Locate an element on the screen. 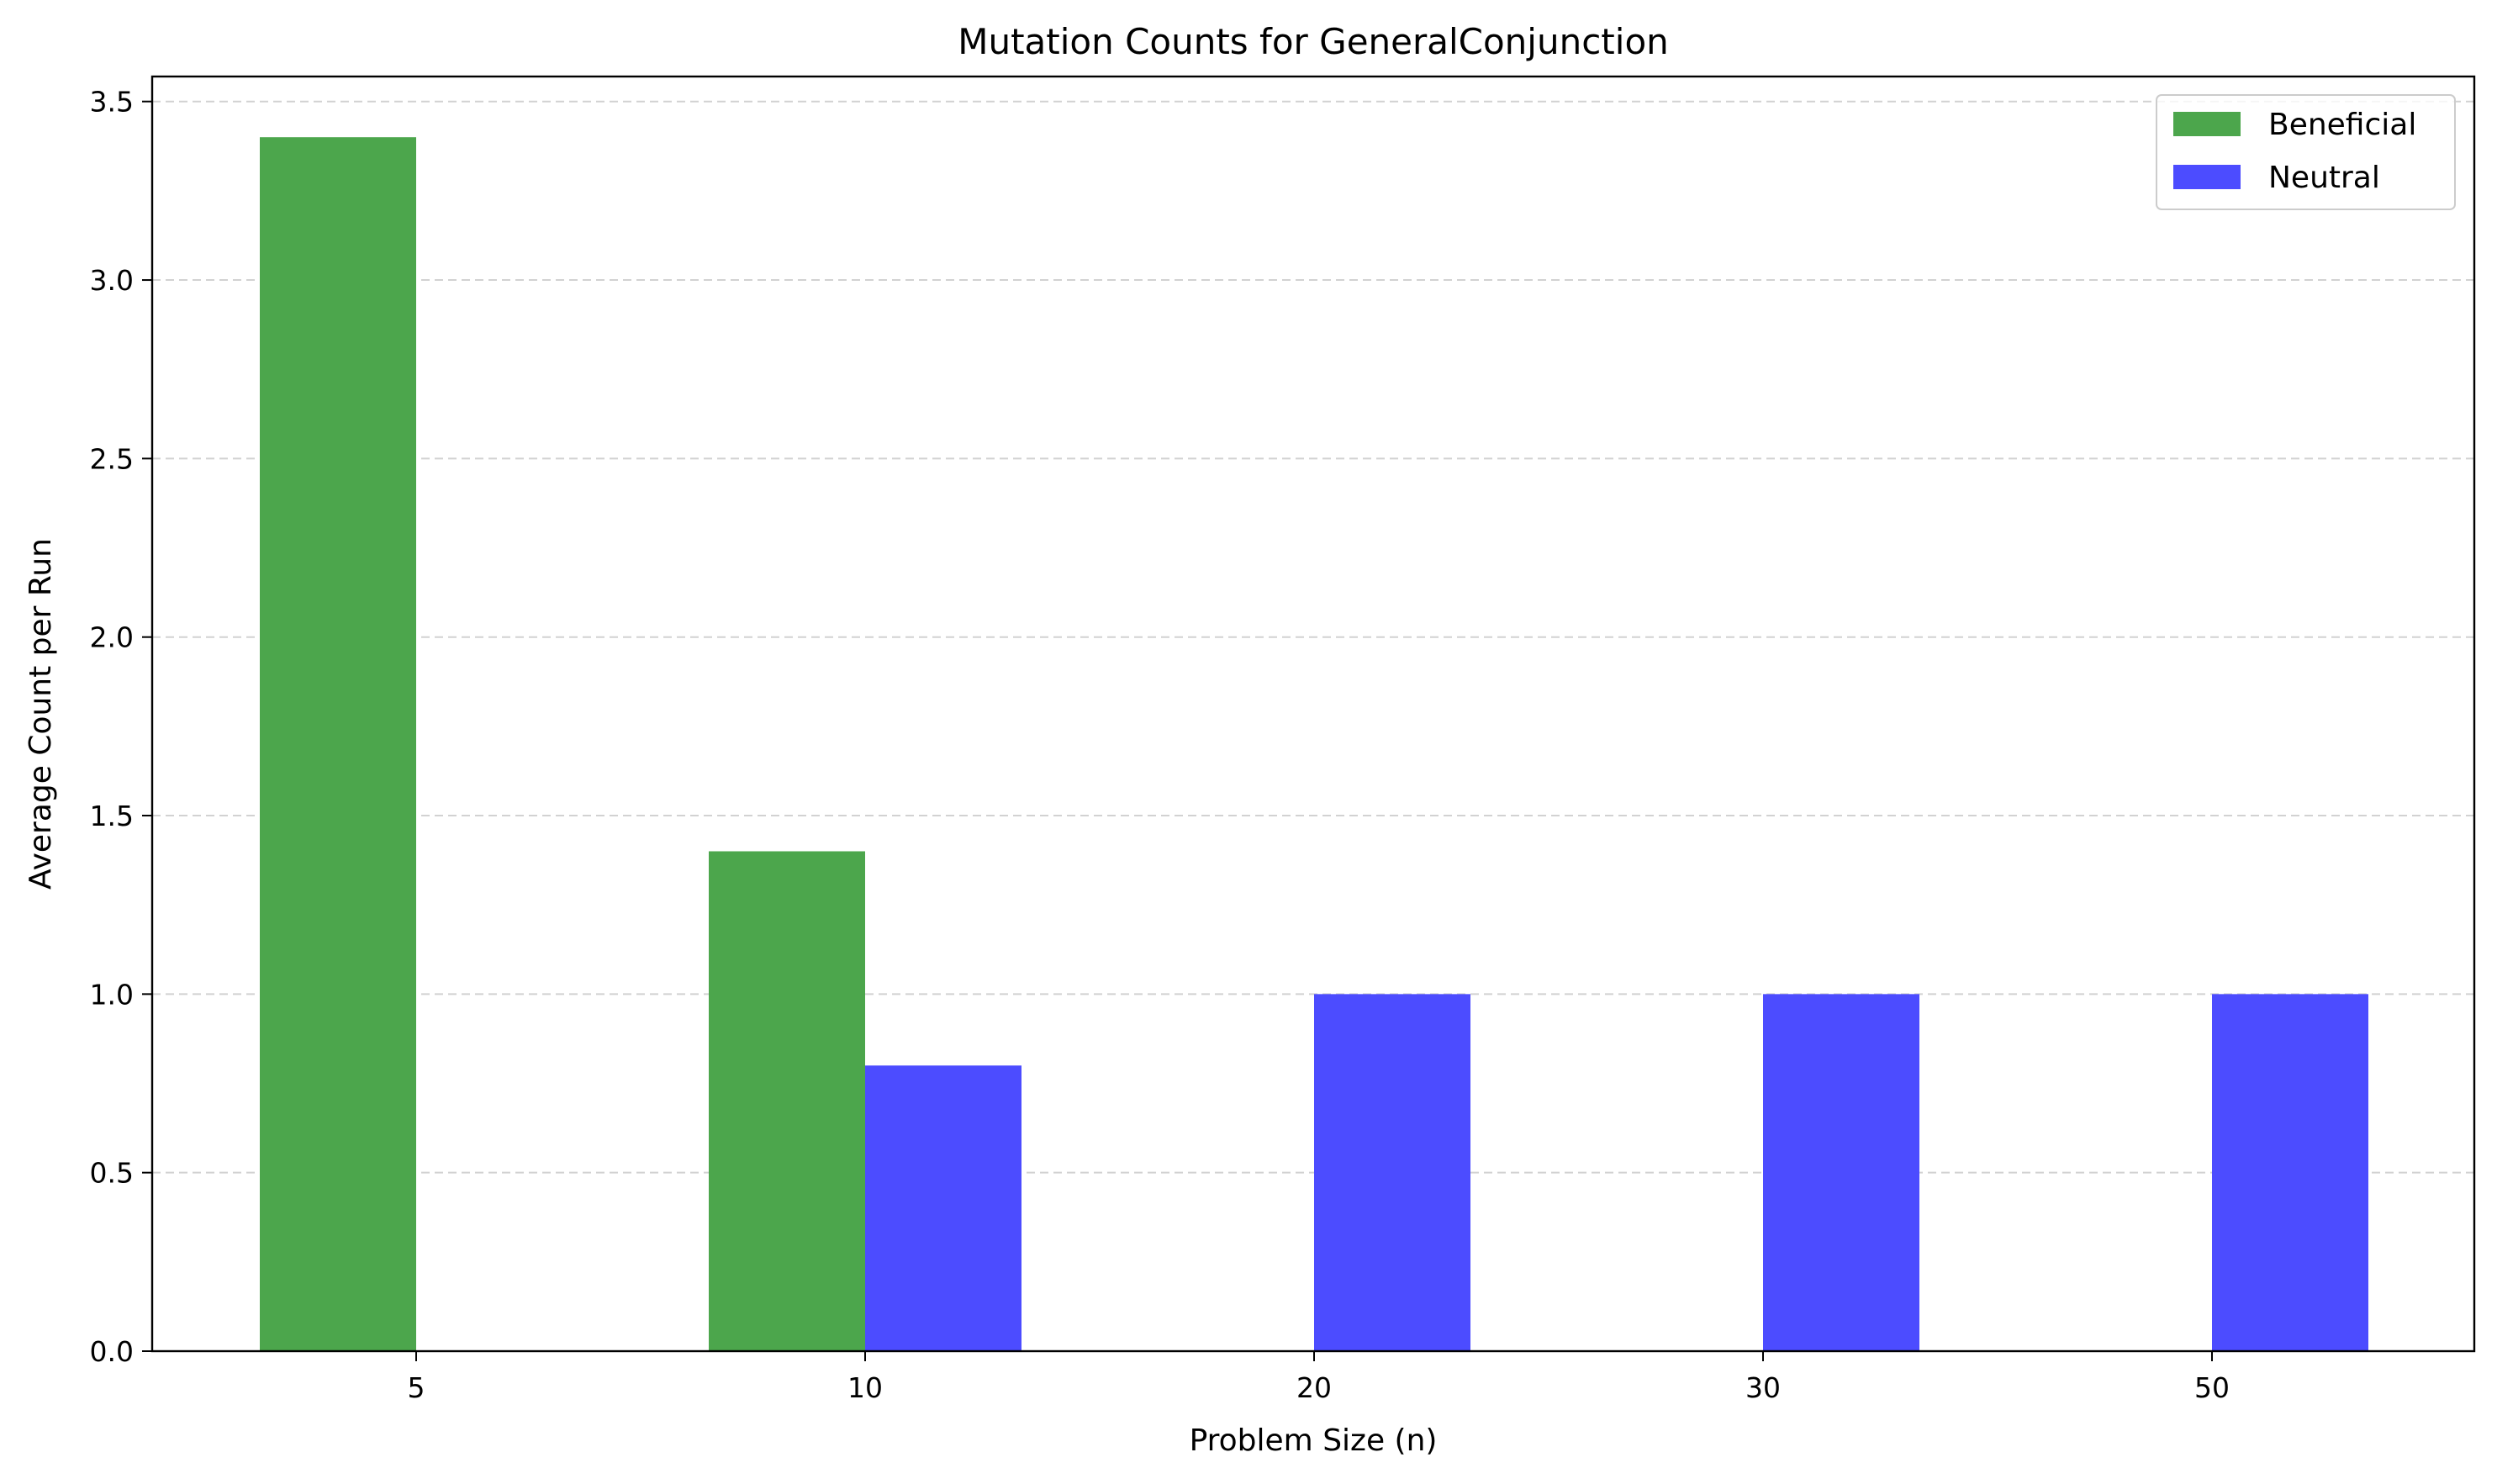  x-tick-label: 10 is located at coordinates (865, 1387).